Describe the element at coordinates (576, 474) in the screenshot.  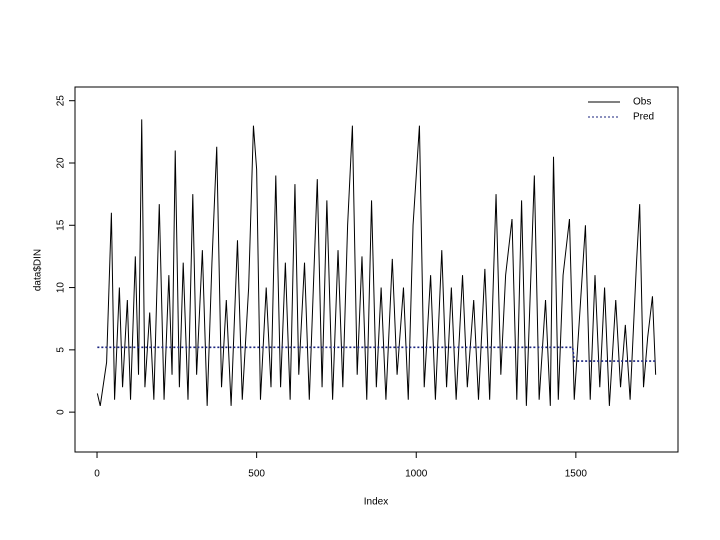
I see `x-tick-label: 1500` at that location.